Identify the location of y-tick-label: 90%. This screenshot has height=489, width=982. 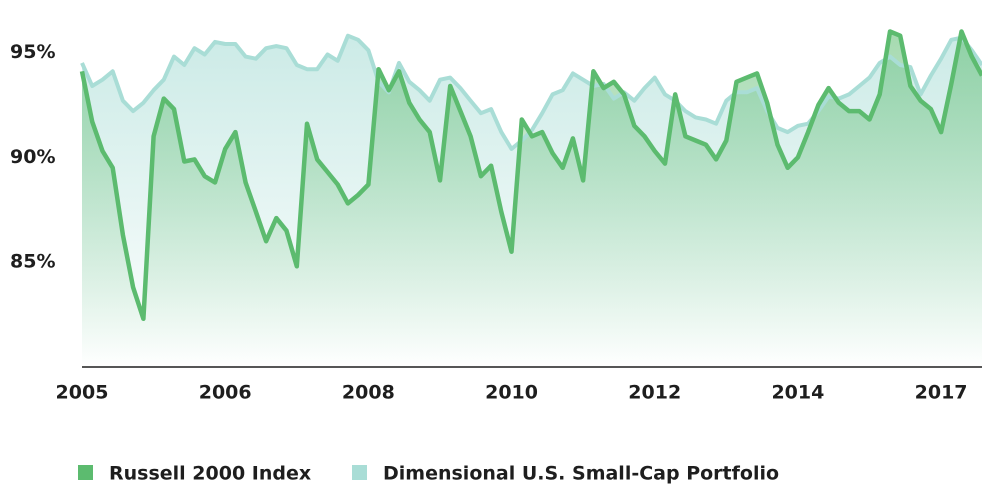
(32, 157).